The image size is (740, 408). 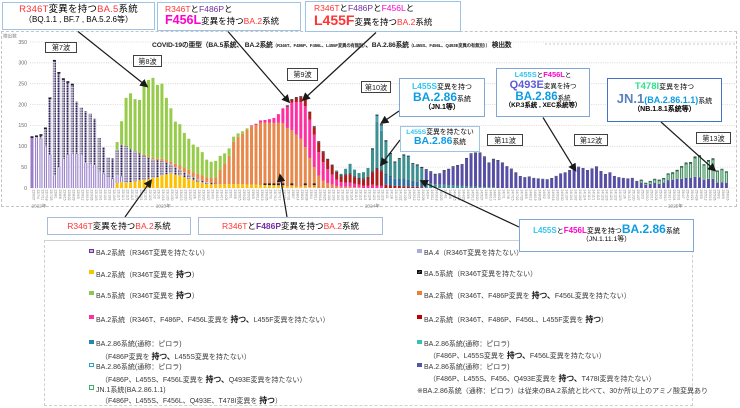 What do you see at coordinates (150, 195) in the screenshot?
I see `svg-text: 22/12/2` at bounding box center [150, 195].